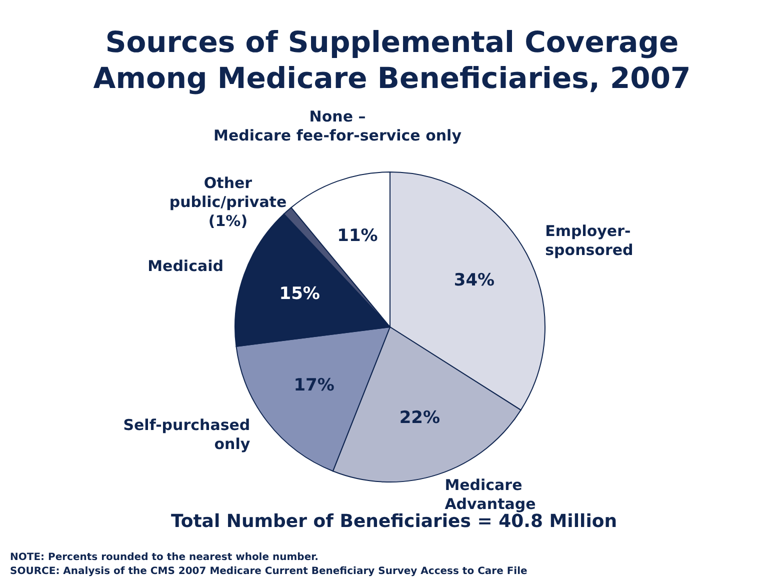 The height and width of the screenshot is (582, 768). Describe the element at coordinates (474, 280) in the screenshot. I see `data-label: 34%` at that location.